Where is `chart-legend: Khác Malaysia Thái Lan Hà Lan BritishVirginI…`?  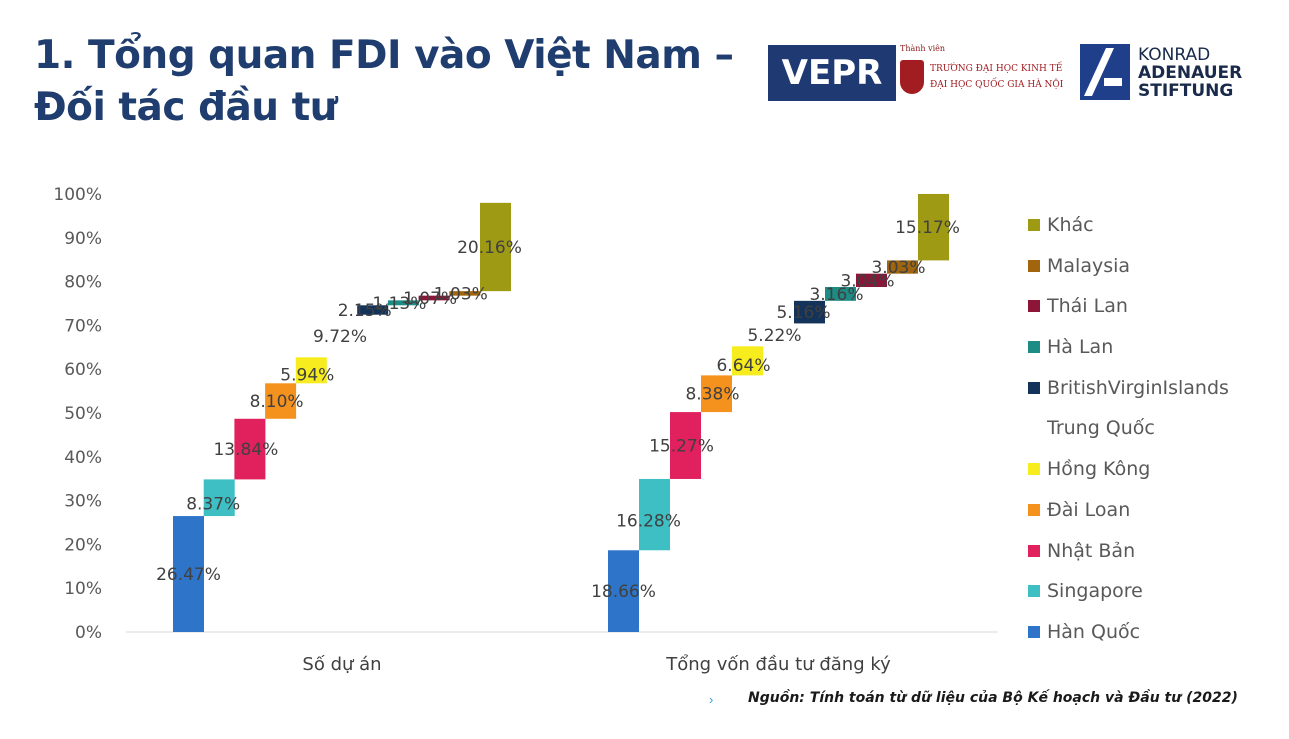 chart-legend: Khác Malaysia Thái Lan Hà Lan BritishVirginI… is located at coordinates (1153, 429).